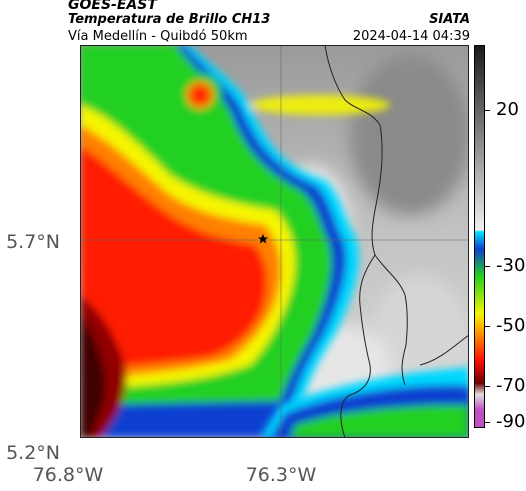 The width and height of the screenshot is (526, 491). Describe the element at coordinates (158, 36) in the screenshot. I see `title-route: Vía Medellín - Quibdó 50km` at that location.